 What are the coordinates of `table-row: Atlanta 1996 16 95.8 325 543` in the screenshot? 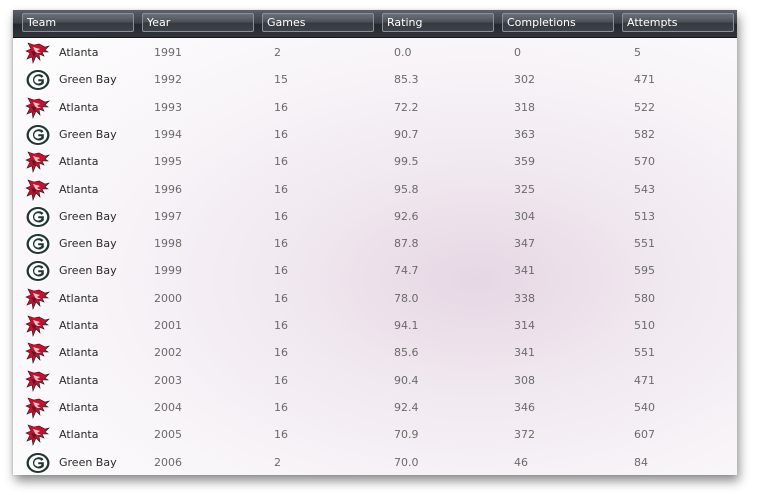 It's located at (375, 189).